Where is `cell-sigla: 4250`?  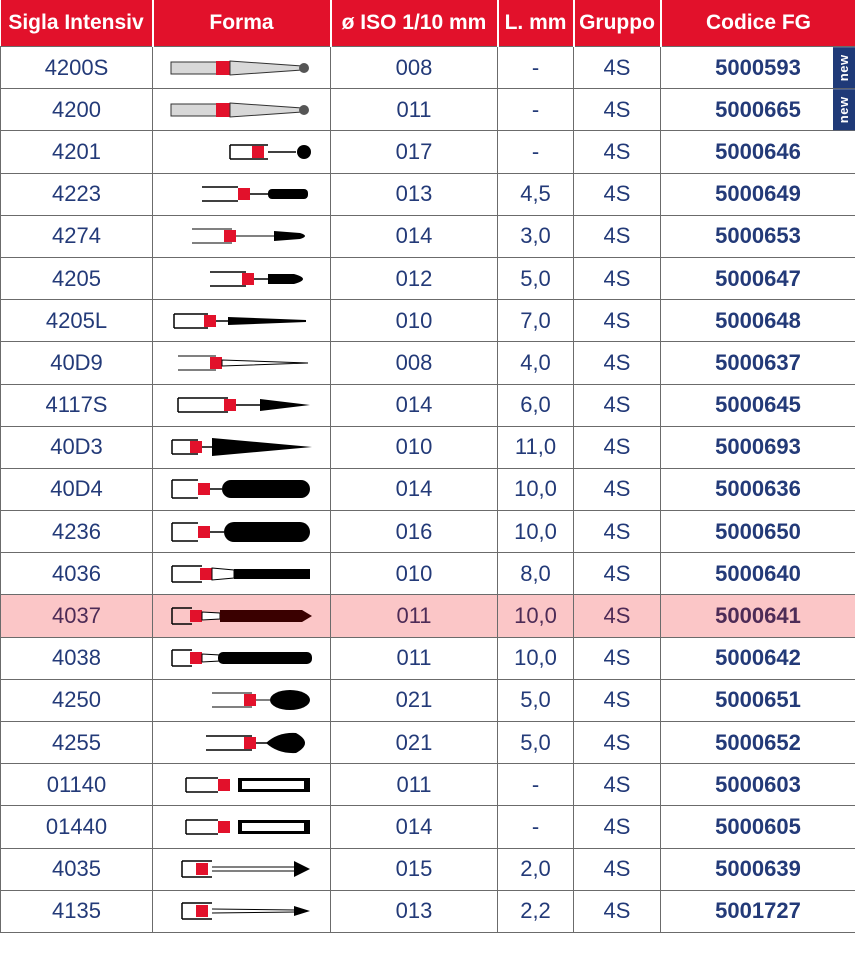
cell-sigla: 4250 is located at coordinates (76, 700).